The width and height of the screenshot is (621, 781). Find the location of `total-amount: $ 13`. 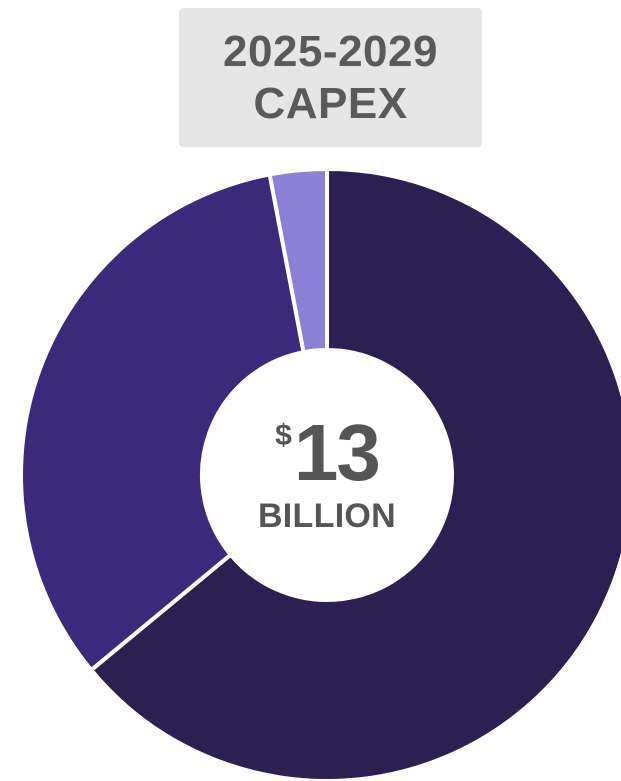

total-amount: $ 13 is located at coordinates (328, 452).